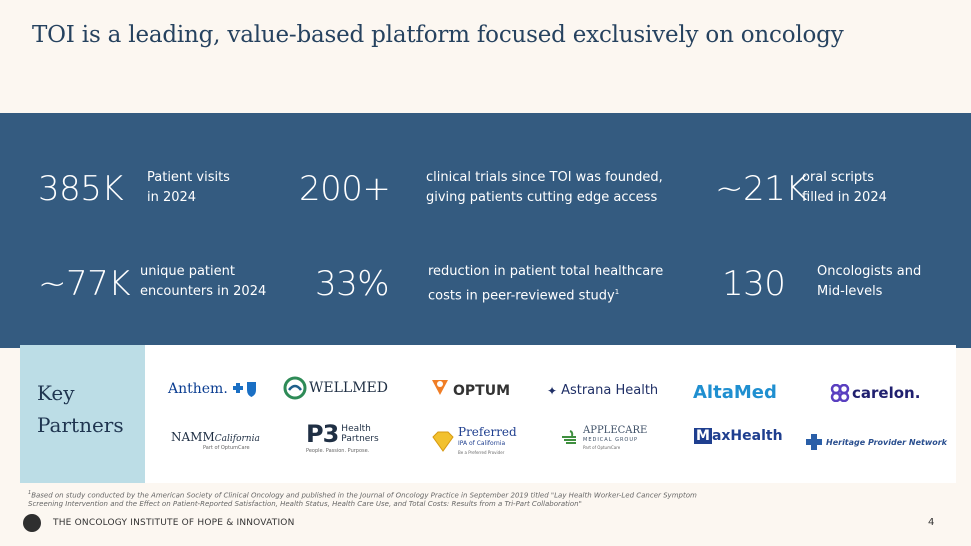 This screenshot has height=546, width=971. Describe the element at coordinates (840, 393) in the screenshot. I see `carelon-knot-icon` at that location.